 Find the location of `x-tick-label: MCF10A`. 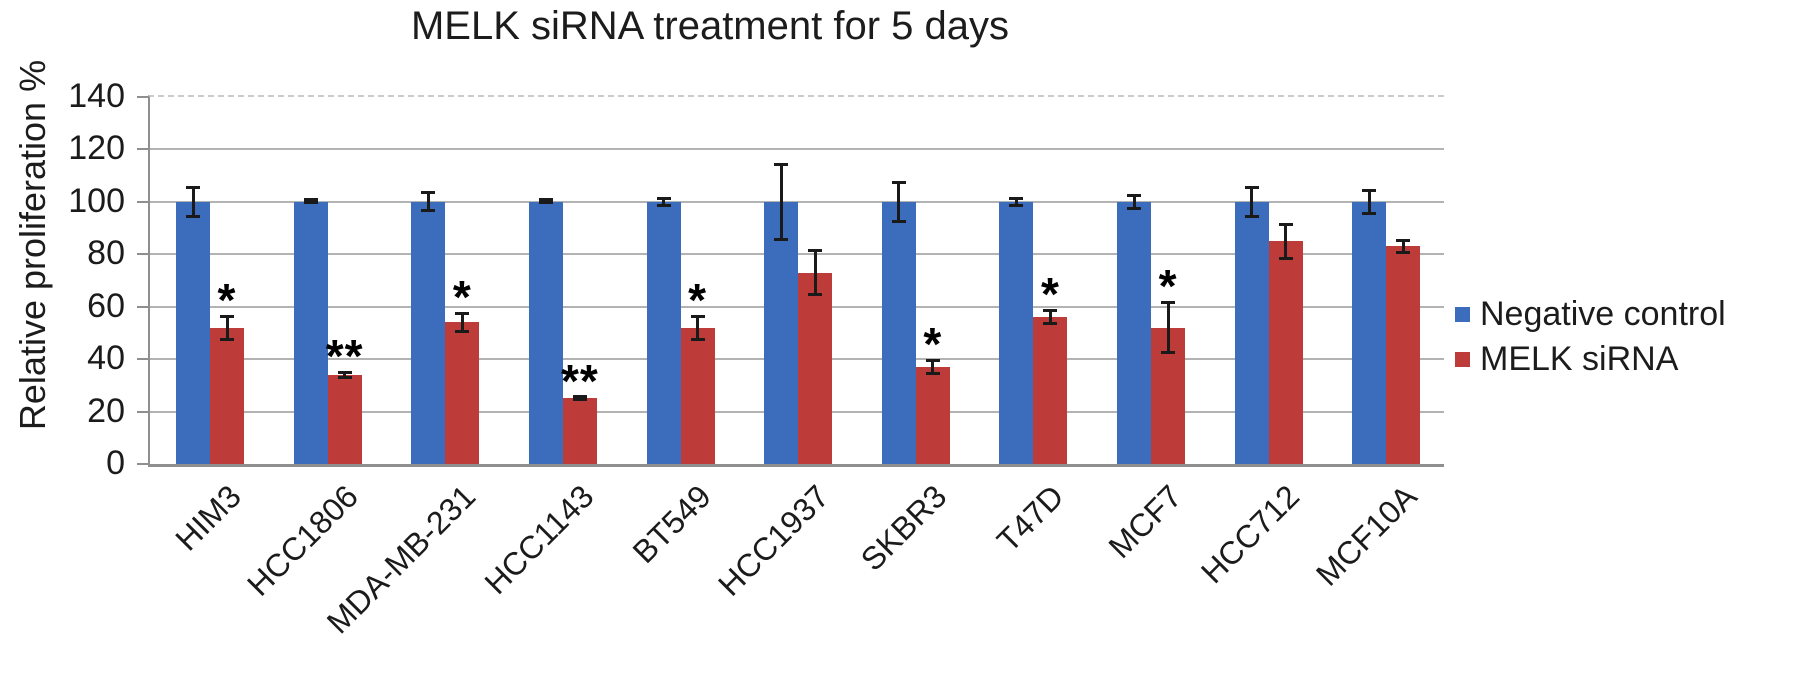

x-tick-label: MCF10A is located at coordinates (1366, 535).